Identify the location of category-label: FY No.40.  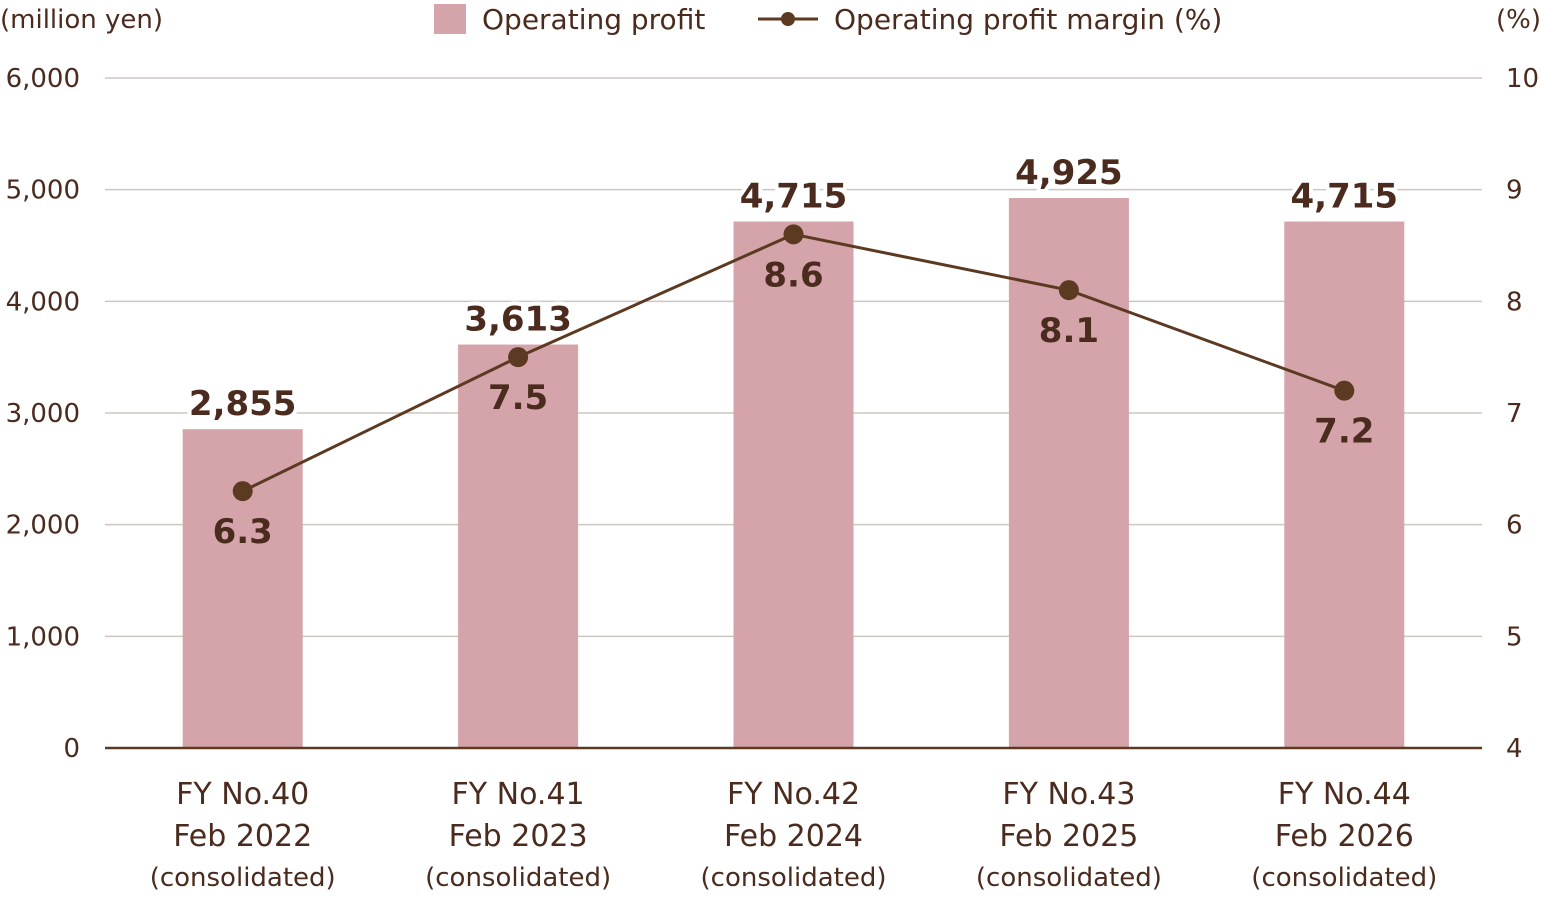
(242, 794).